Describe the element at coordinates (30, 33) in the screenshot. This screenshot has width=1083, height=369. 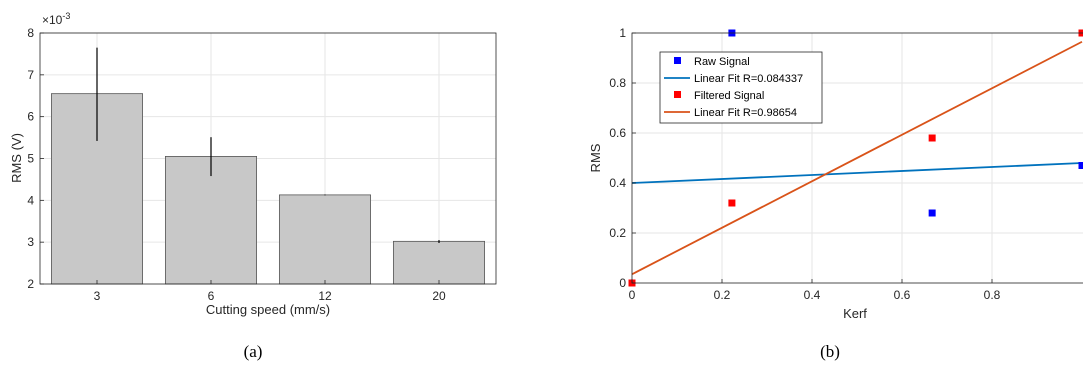
I see `ytick-label-a: 8` at that location.